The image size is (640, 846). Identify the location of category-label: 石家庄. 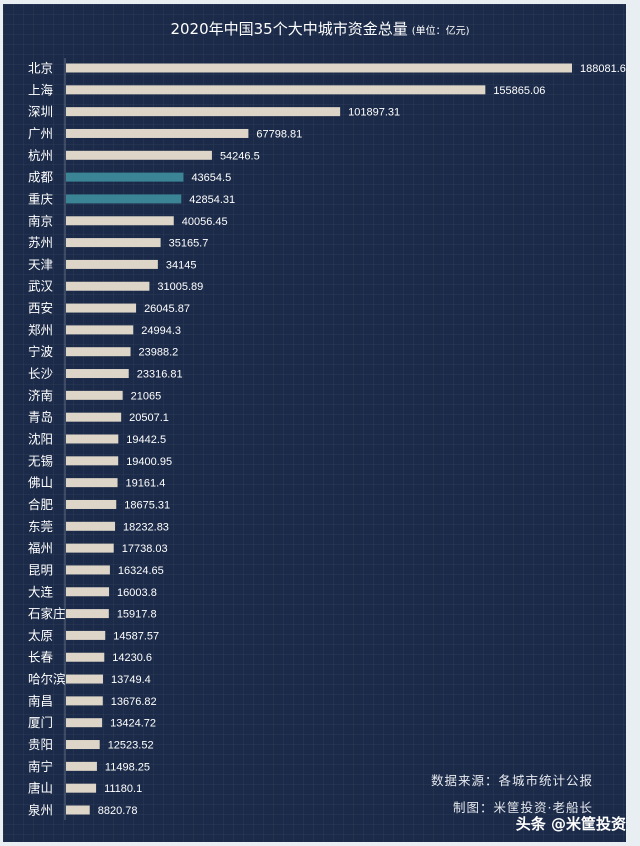
(47, 613).